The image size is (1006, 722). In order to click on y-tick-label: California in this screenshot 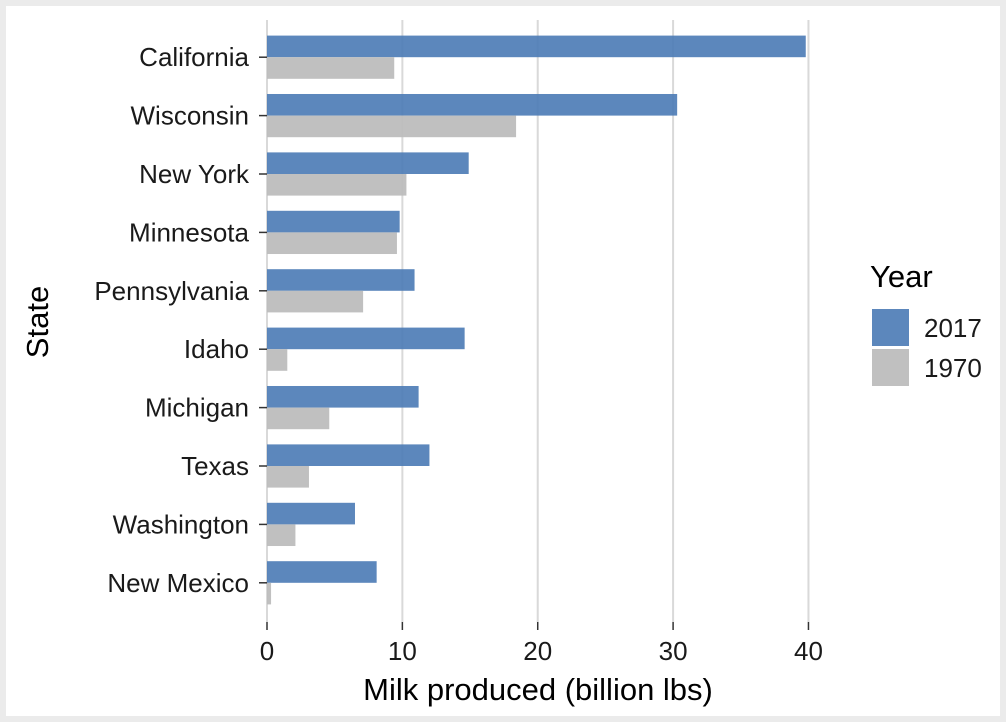, I will do `click(194, 57)`.